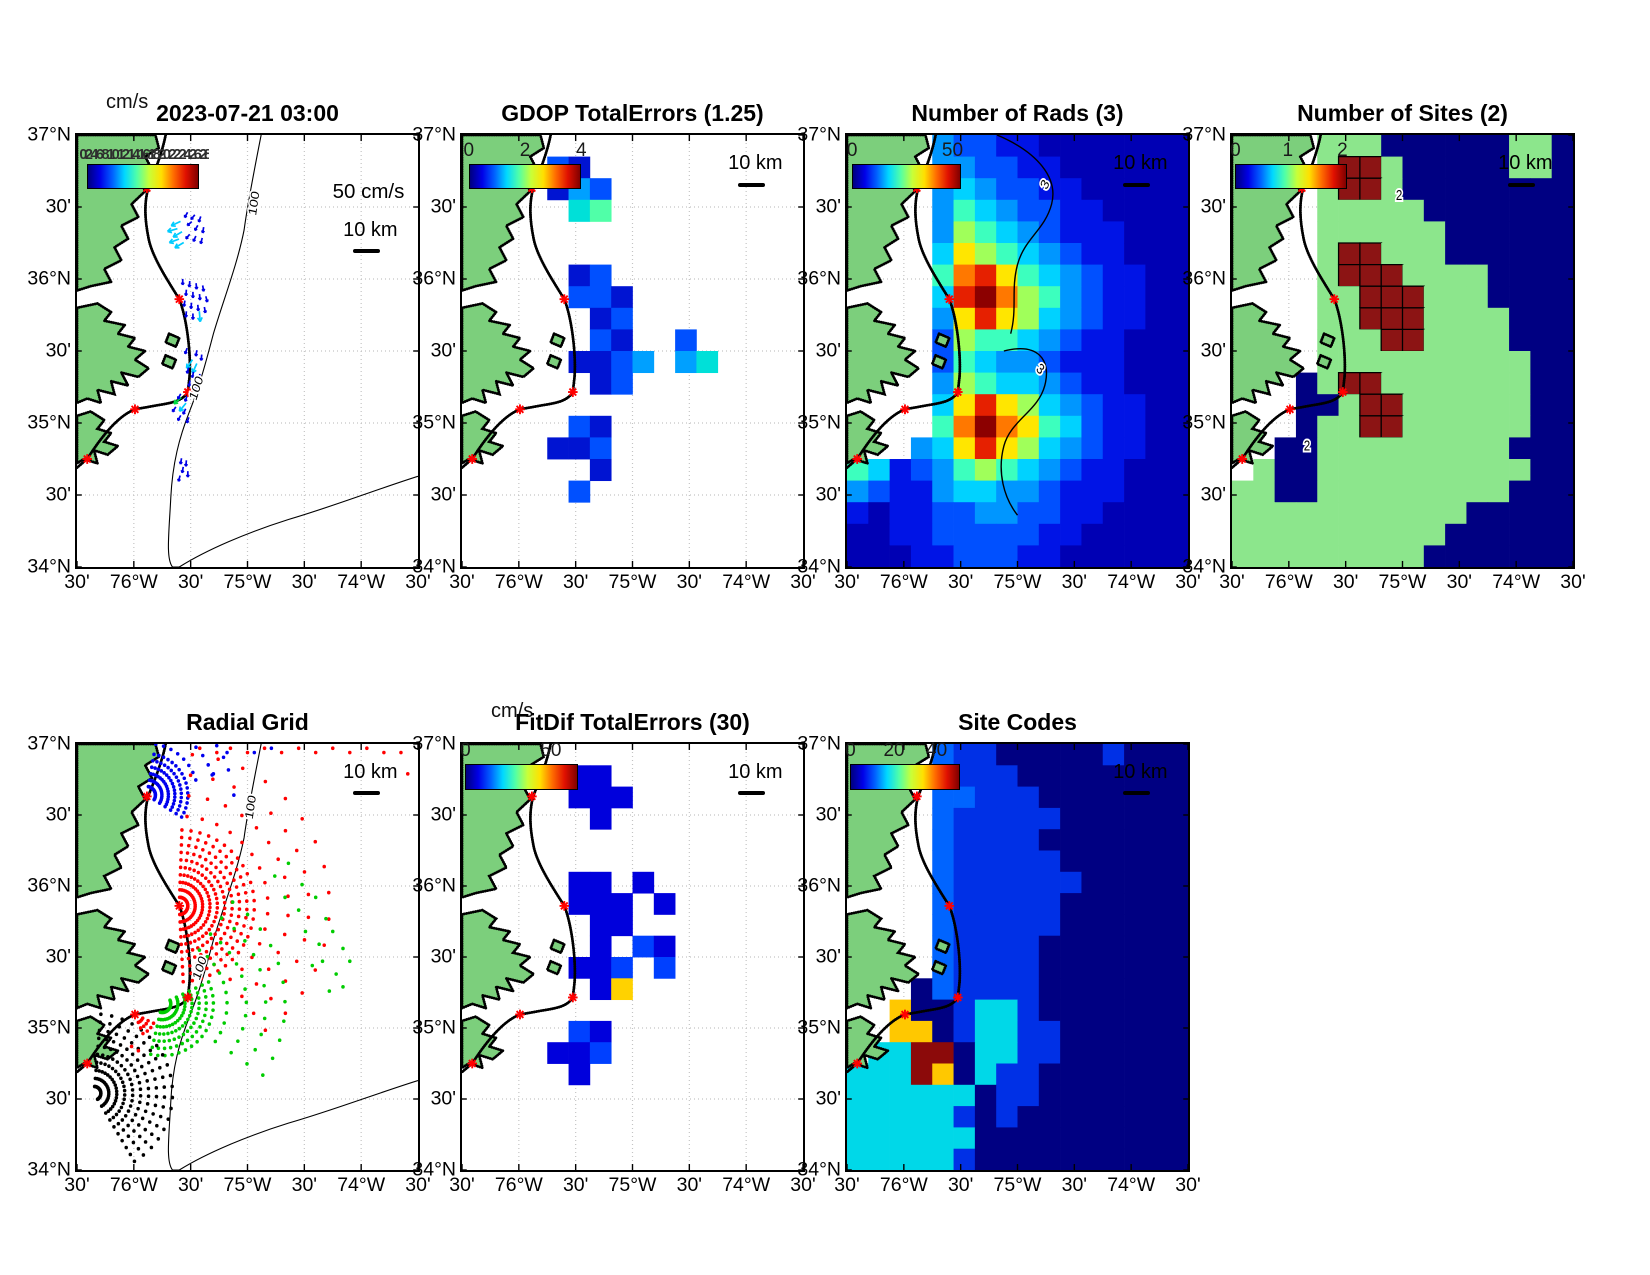 Image resolution: width=1650 pixels, height=1275 pixels. I want to click on panel-title: 2023-07-21 03:00, so click(247, 113).